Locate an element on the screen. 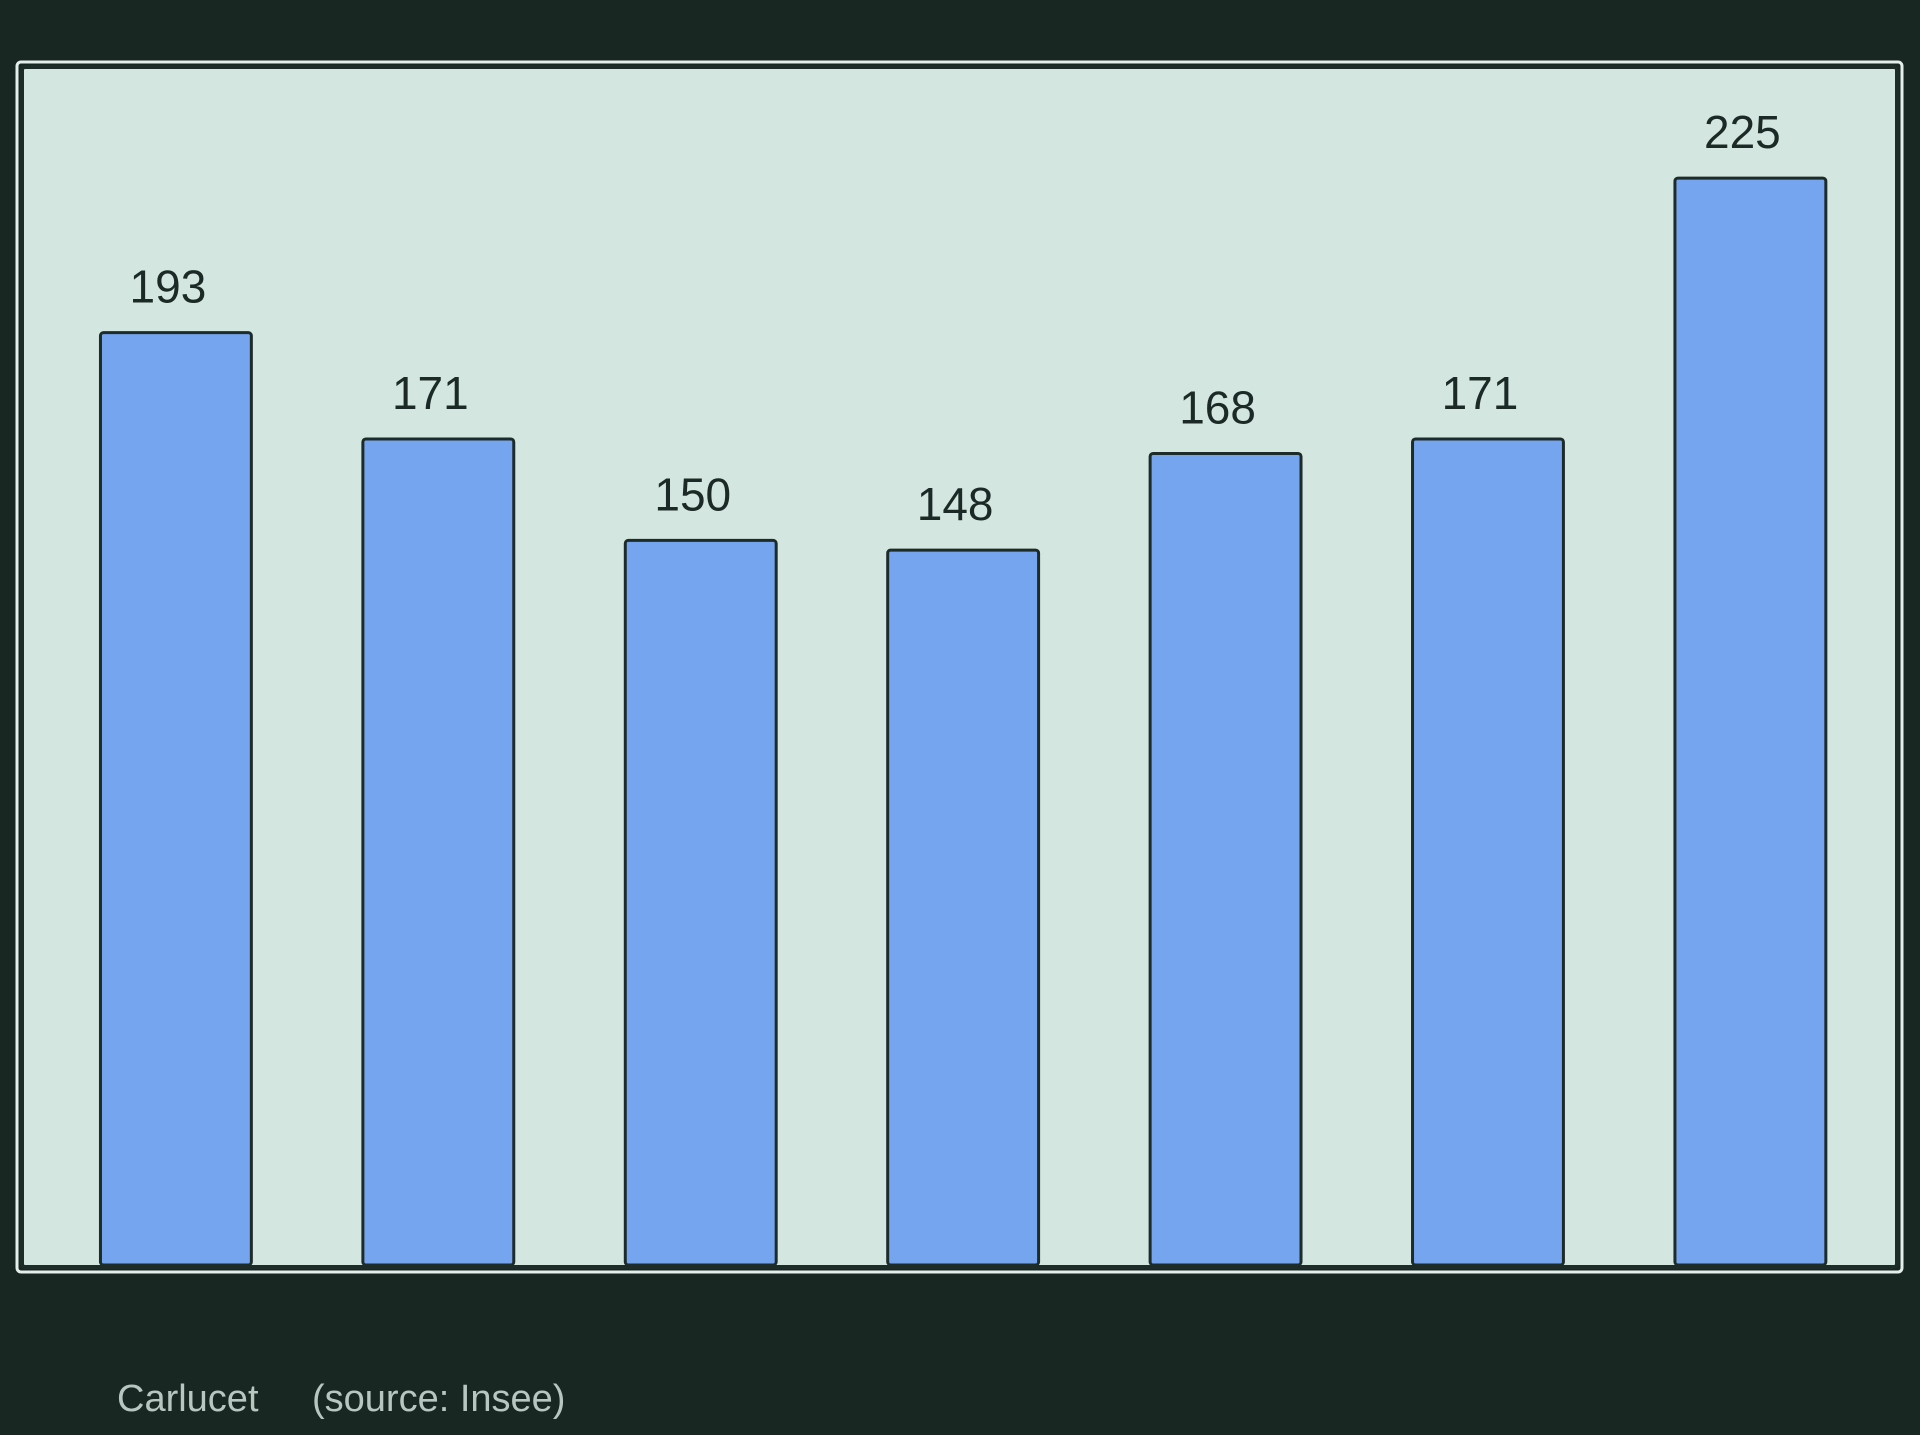  source-note: (source: Insee) is located at coordinates (438, 1399).